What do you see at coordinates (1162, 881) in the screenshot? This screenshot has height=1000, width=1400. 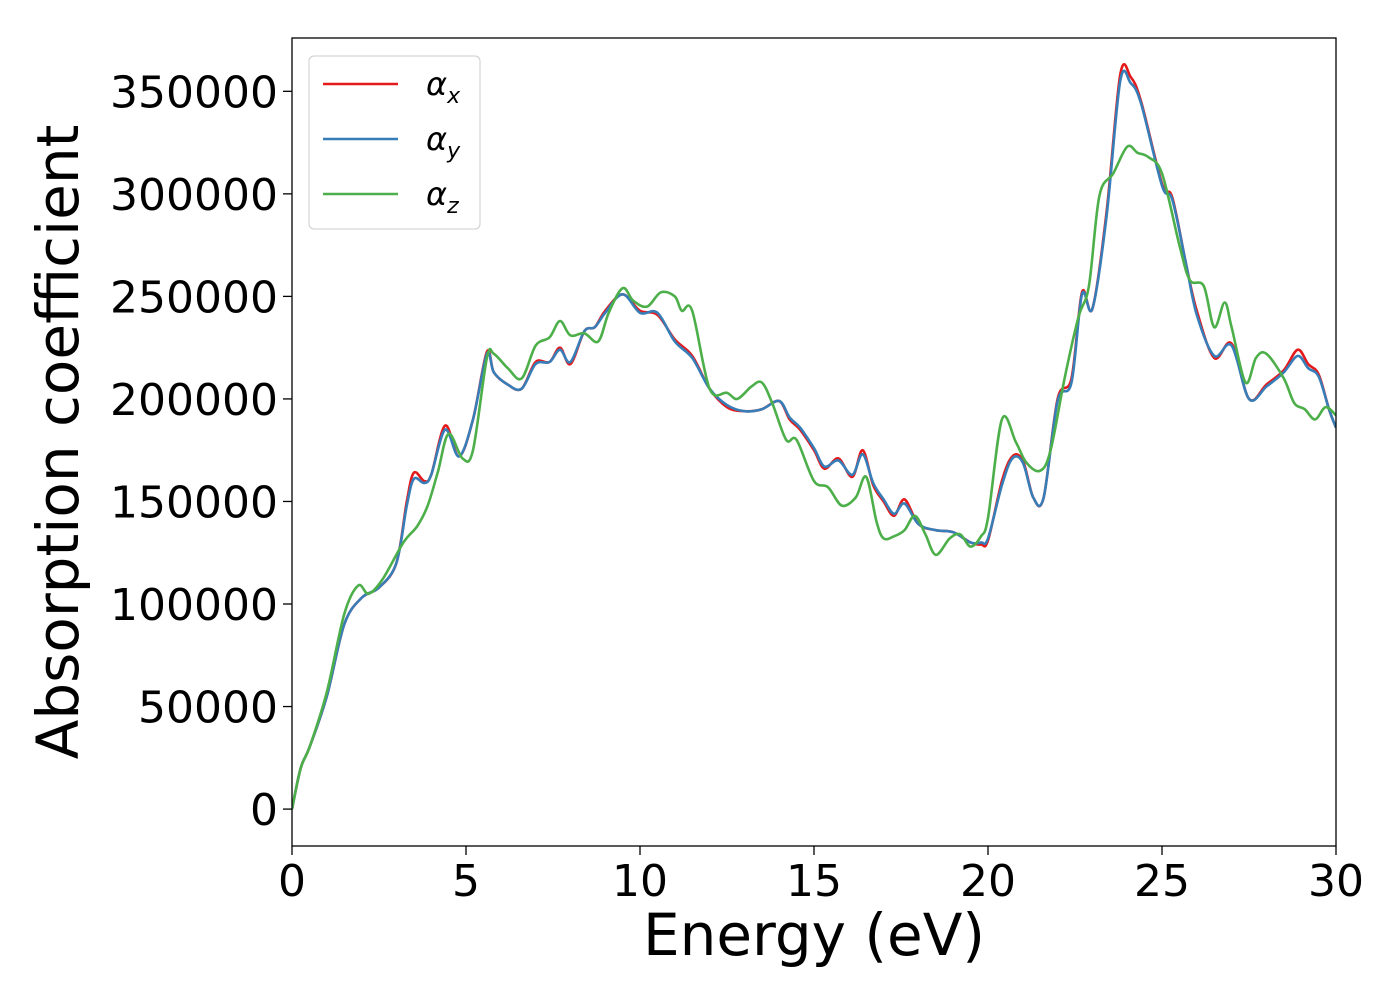 I see `x-tick-label: 25` at bounding box center [1162, 881].